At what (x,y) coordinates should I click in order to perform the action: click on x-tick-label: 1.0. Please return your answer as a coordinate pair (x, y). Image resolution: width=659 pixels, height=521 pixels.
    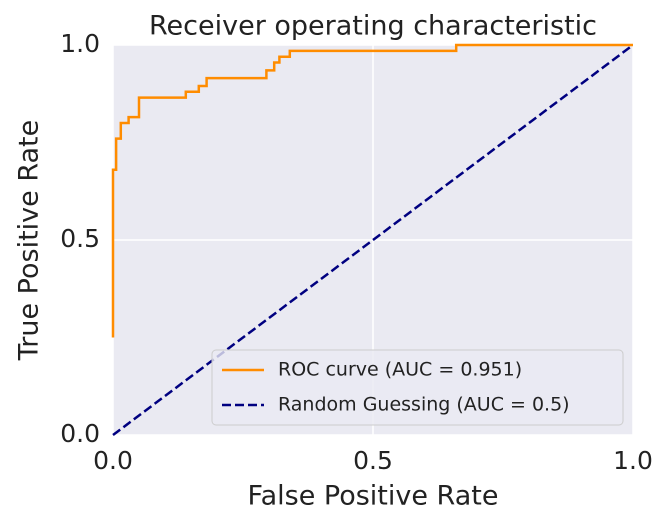
    Looking at the image, I should click on (633, 460).